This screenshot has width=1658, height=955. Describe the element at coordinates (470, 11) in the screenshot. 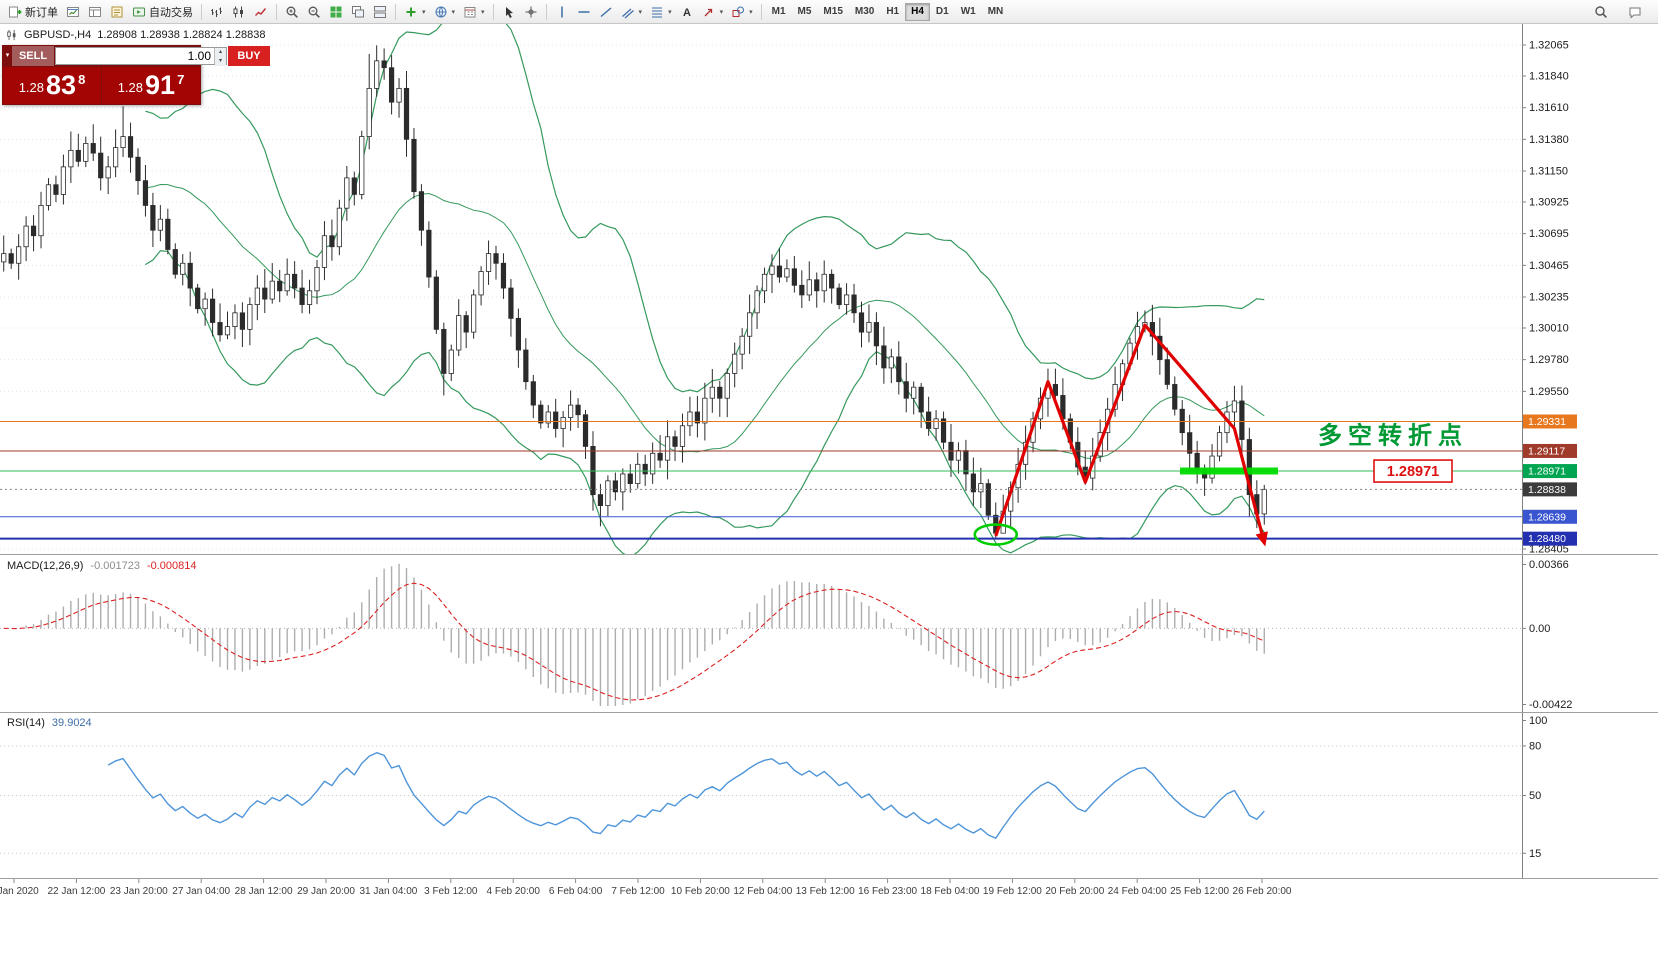

I see `calendar-icon` at that location.